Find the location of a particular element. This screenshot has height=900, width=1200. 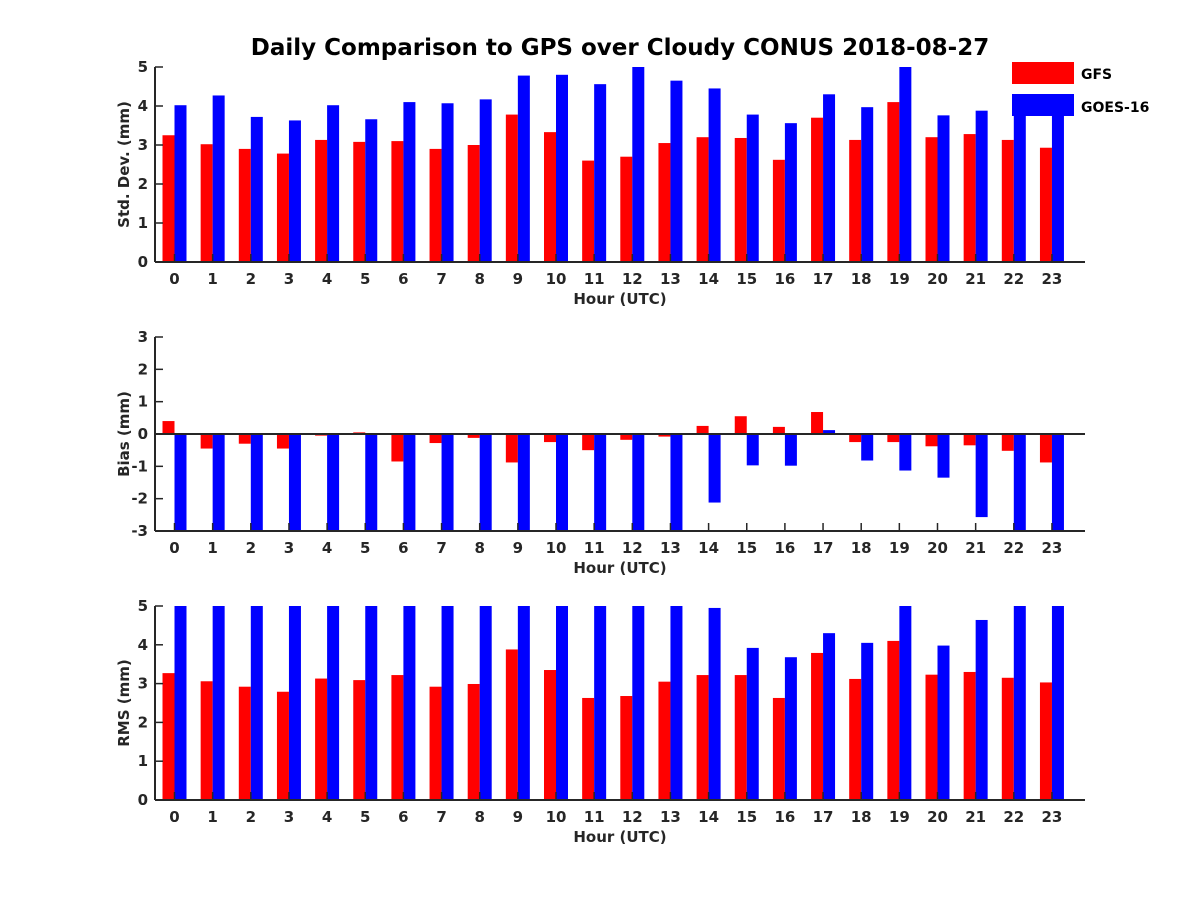

bar-p1-goes16-h19 is located at coordinates (905, 164).